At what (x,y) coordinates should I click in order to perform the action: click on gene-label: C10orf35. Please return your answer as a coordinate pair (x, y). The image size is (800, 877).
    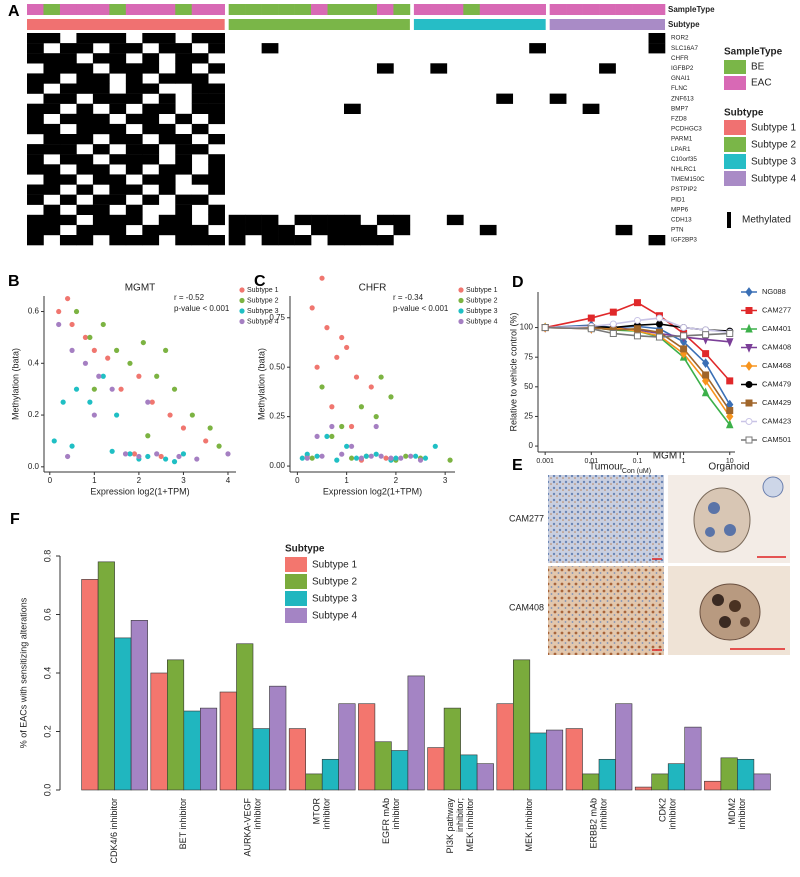
    Looking at the image, I should click on (684, 159).